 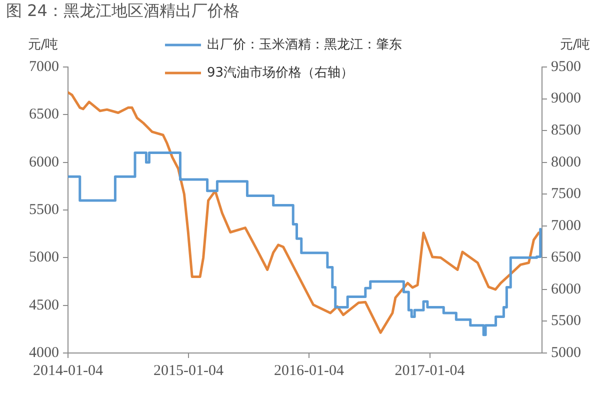 I want to click on y2-tick-label: 5500, so click(x=566, y=321).